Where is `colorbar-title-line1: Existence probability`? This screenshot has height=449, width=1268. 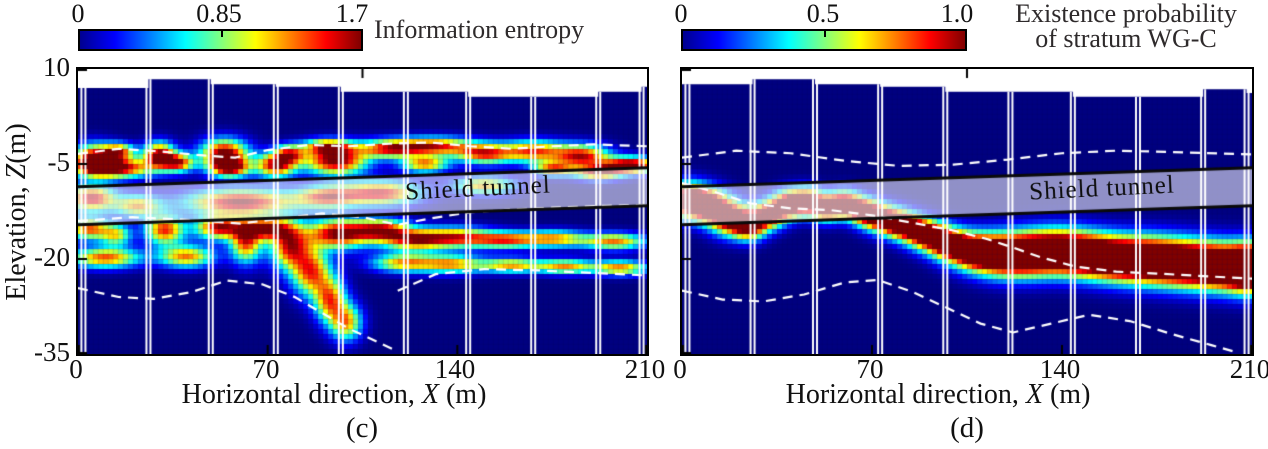 colorbar-title-line1: Existence probability is located at coordinates (1126, 14).